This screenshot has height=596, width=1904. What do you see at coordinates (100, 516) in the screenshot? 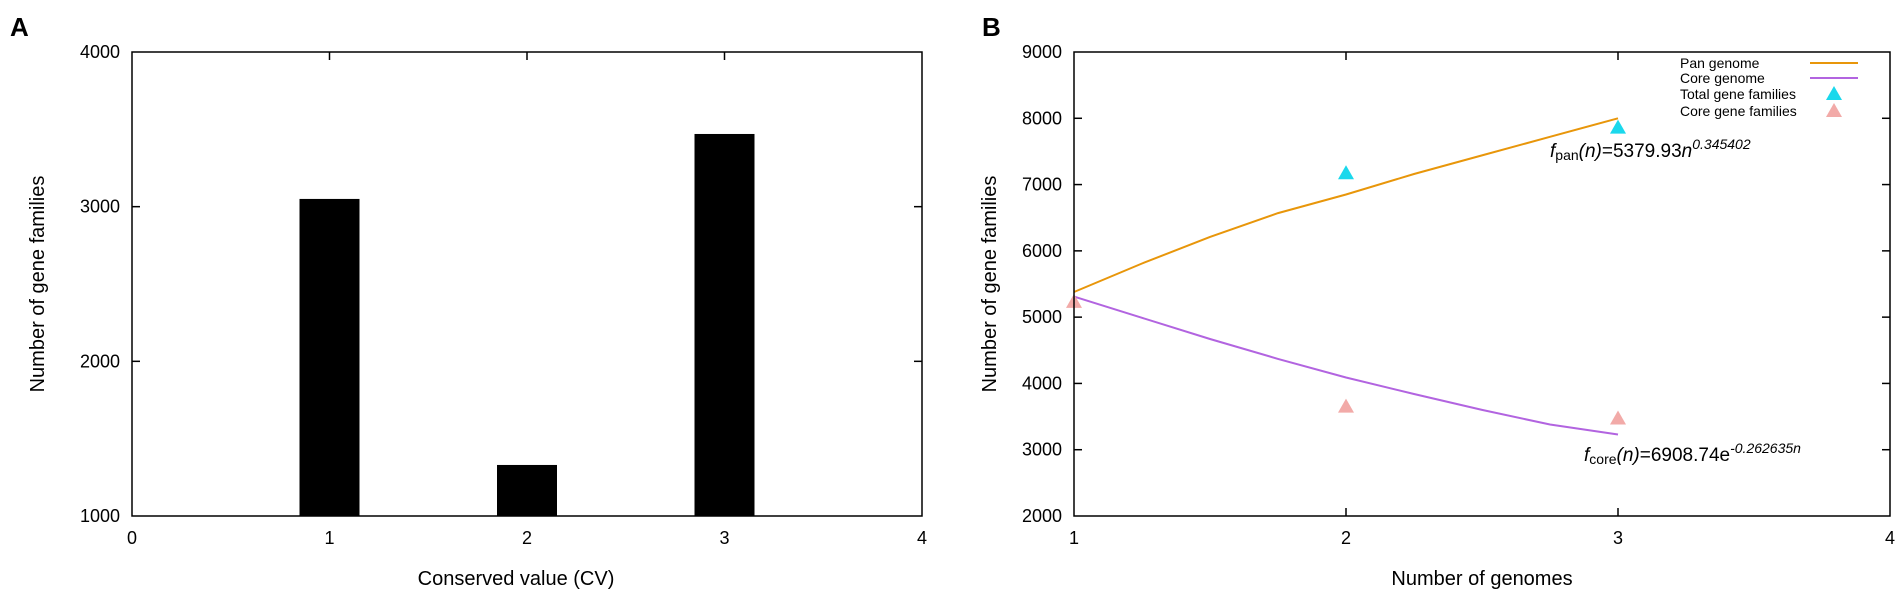
I see `y-tick-label-a: 1000` at bounding box center [100, 516].